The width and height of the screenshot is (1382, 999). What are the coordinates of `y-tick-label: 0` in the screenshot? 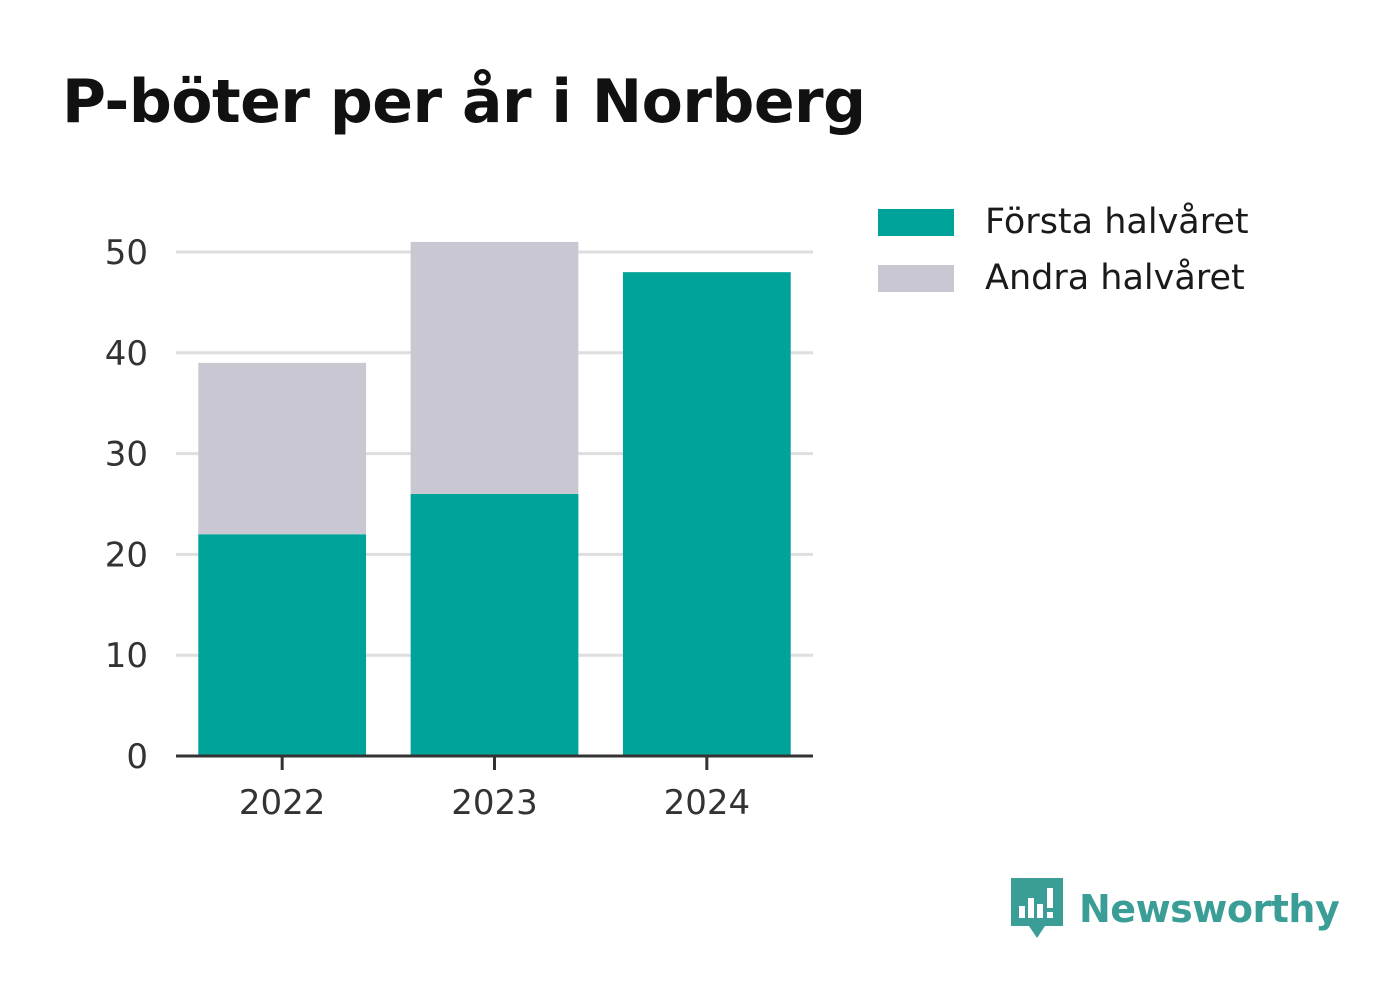 It's located at (137, 757).